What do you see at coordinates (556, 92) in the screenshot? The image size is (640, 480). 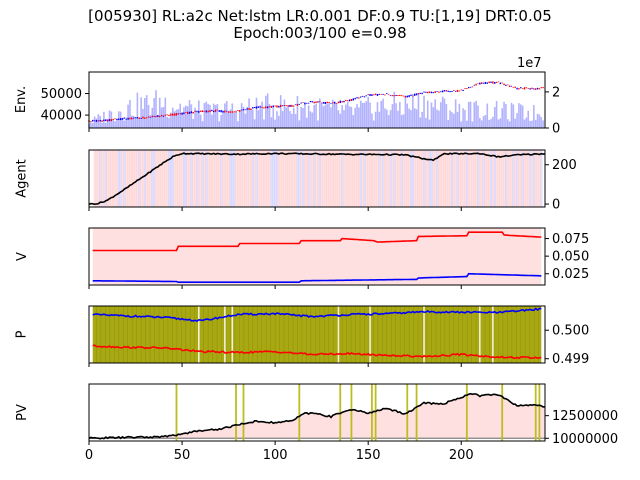 I see `env-twin-ytick-label: 2` at bounding box center [556, 92].